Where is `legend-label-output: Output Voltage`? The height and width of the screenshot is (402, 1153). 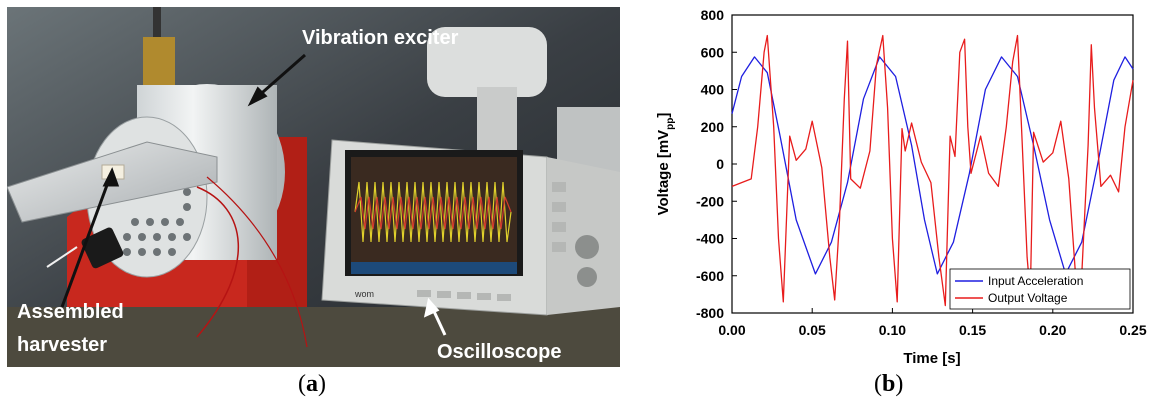
legend-label-output: Output Voltage is located at coordinates (1028, 298).